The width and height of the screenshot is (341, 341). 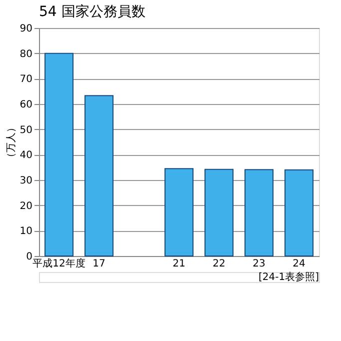 What do you see at coordinates (26, 80) in the screenshot?
I see `y-tick-label: 70` at bounding box center [26, 80].